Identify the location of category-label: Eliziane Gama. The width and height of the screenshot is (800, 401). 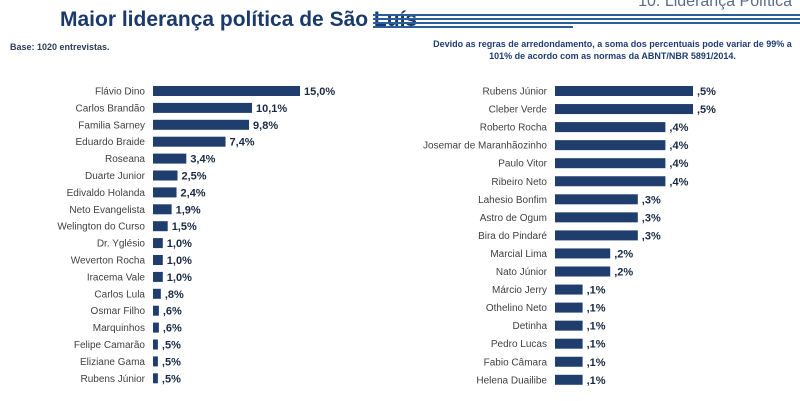
(112, 362).